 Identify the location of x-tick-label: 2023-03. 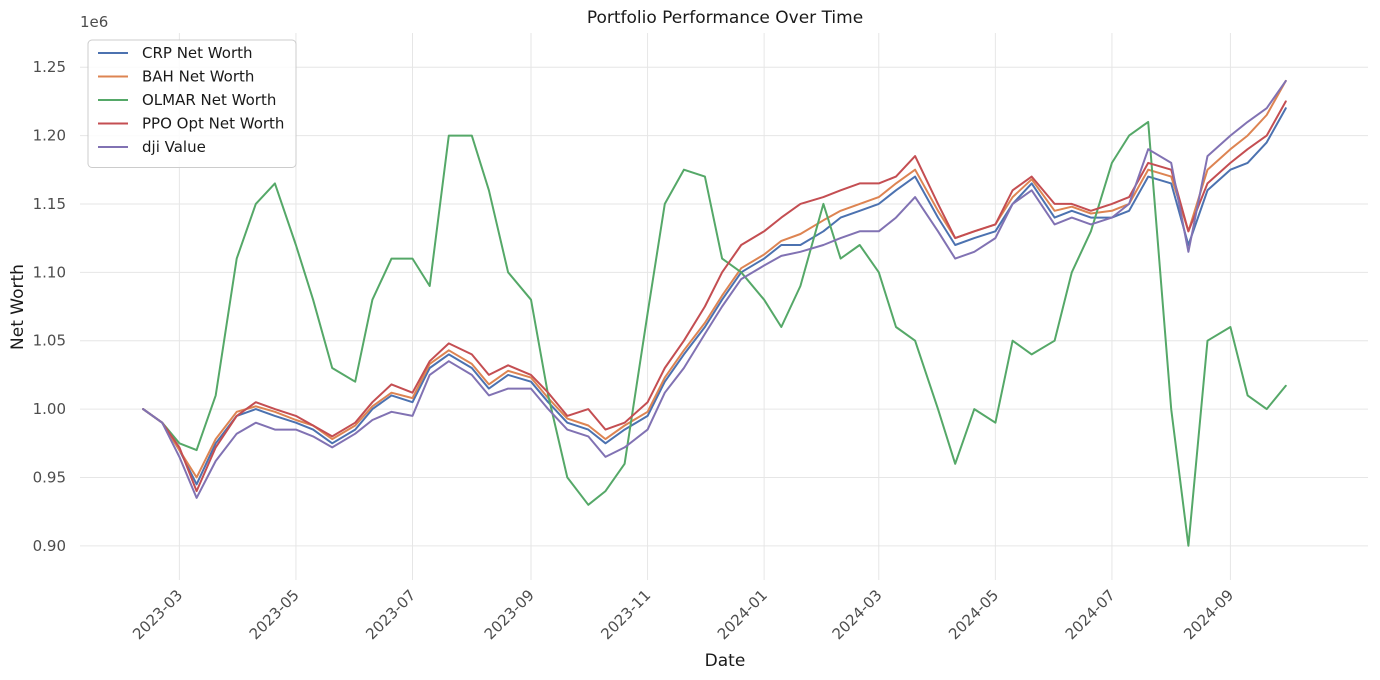
(157, 614).